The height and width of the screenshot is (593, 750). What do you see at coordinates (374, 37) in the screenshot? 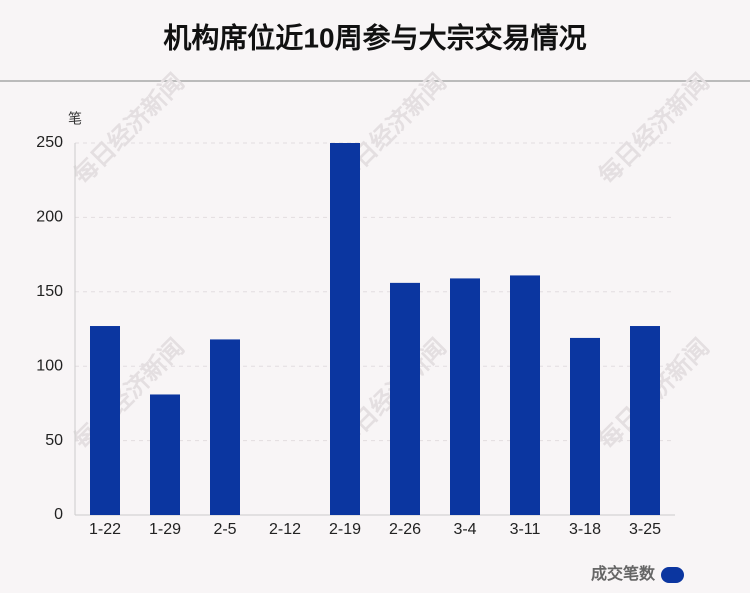
I see `chart-title: 机构席位近10周参与大宗交易情况` at bounding box center [374, 37].